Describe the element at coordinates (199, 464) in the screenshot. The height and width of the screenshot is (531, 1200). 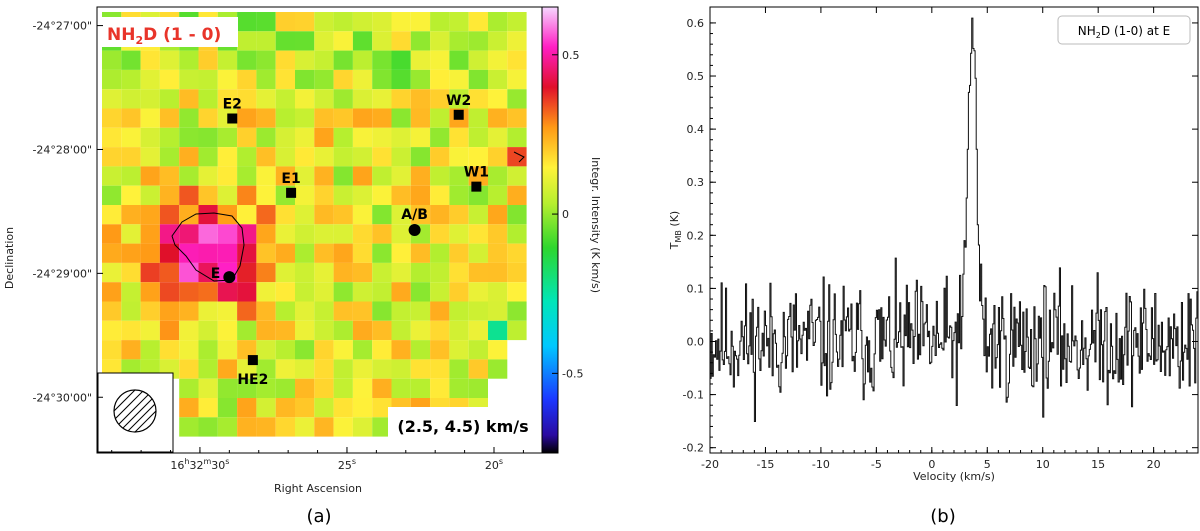
I see `map-xtick-label: 16h32m30s` at that location.